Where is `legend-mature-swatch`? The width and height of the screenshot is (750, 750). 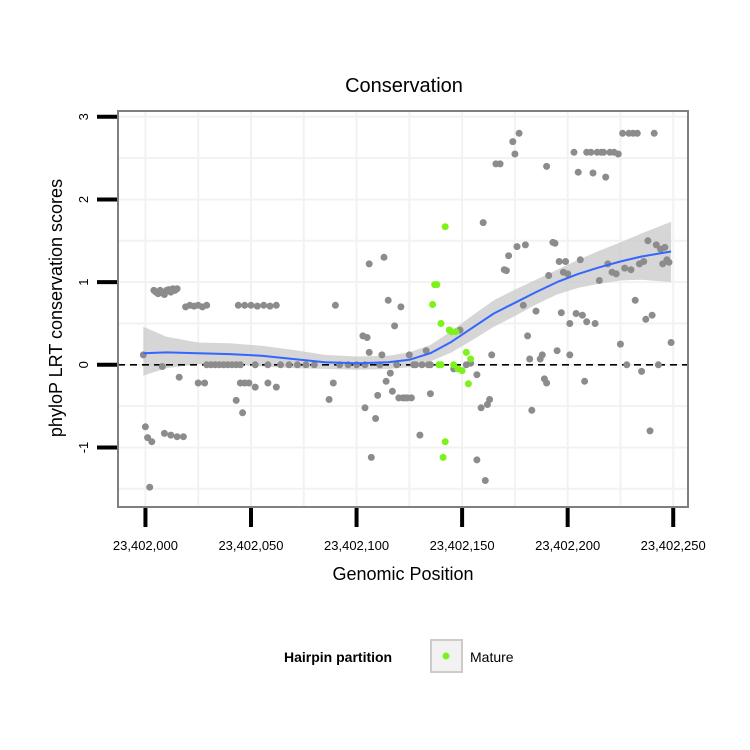 legend-mature-swatch is located at coordinates (446, 656).